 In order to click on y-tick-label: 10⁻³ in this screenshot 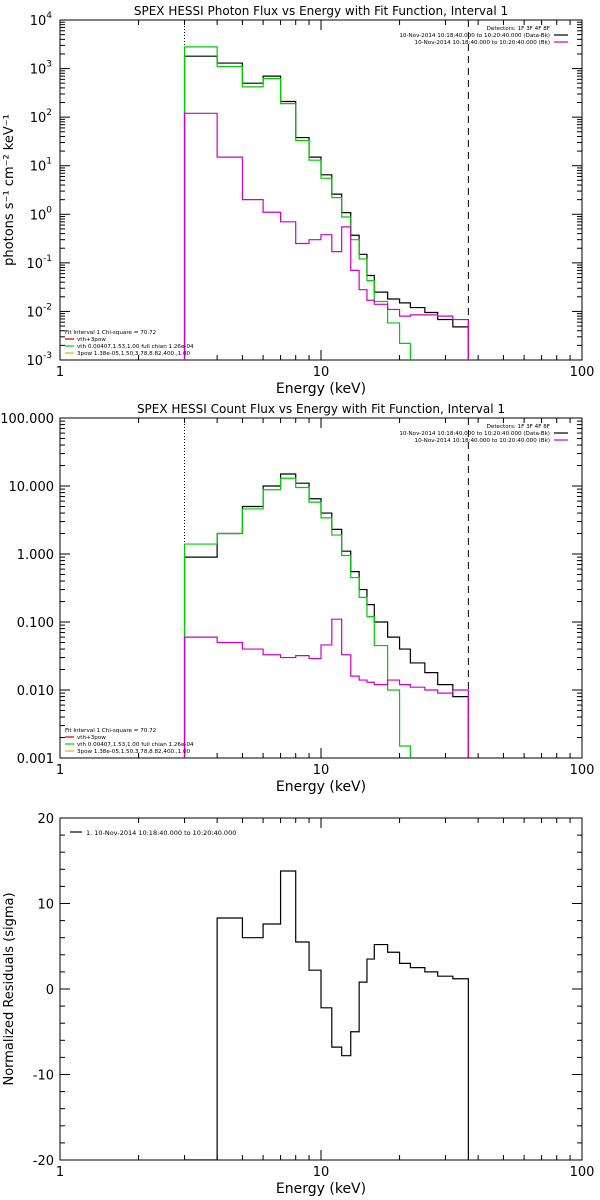, I will do `click(39, 360)`.